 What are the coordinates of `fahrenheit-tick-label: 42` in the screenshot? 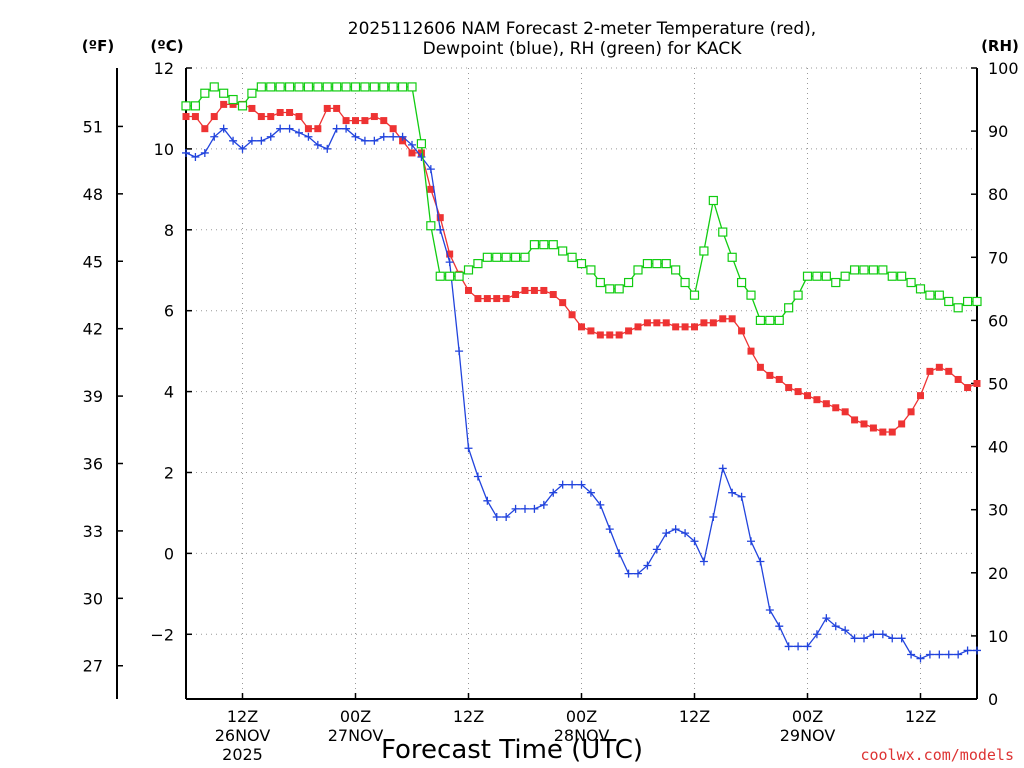 It's located at (93, 329).